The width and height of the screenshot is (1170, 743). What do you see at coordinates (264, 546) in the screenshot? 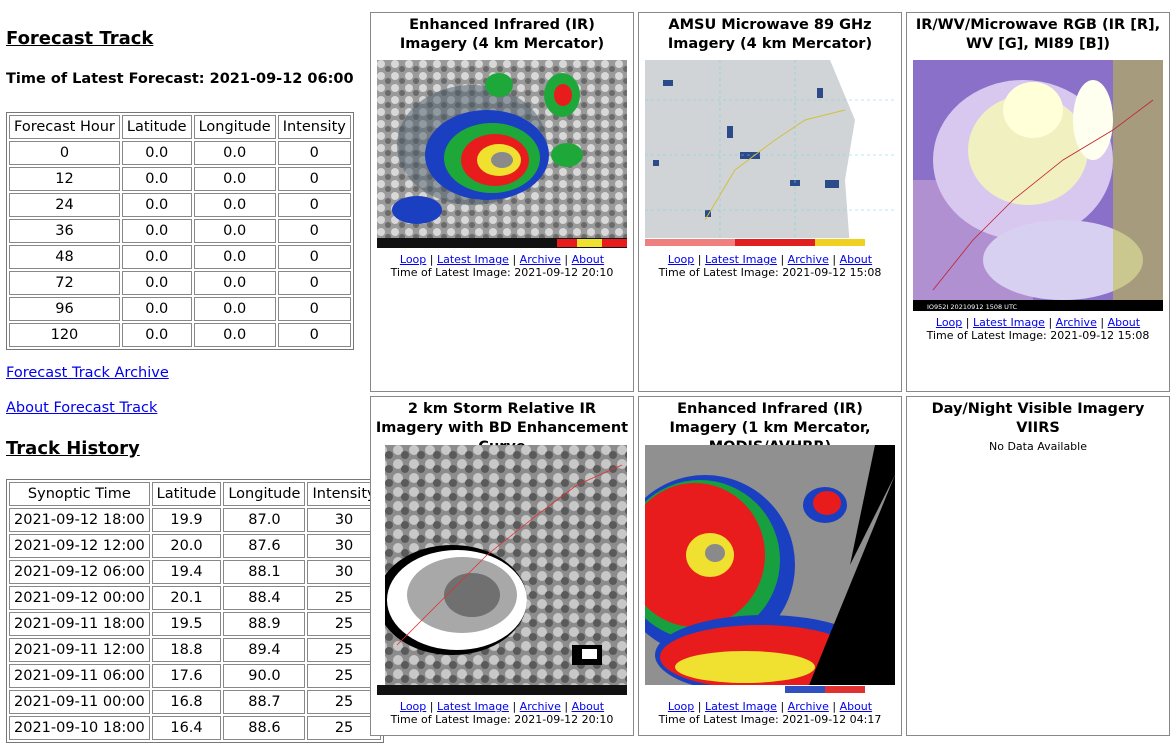
I see `history-row-cell-3: 87.6` at bounding box center [264, 546].